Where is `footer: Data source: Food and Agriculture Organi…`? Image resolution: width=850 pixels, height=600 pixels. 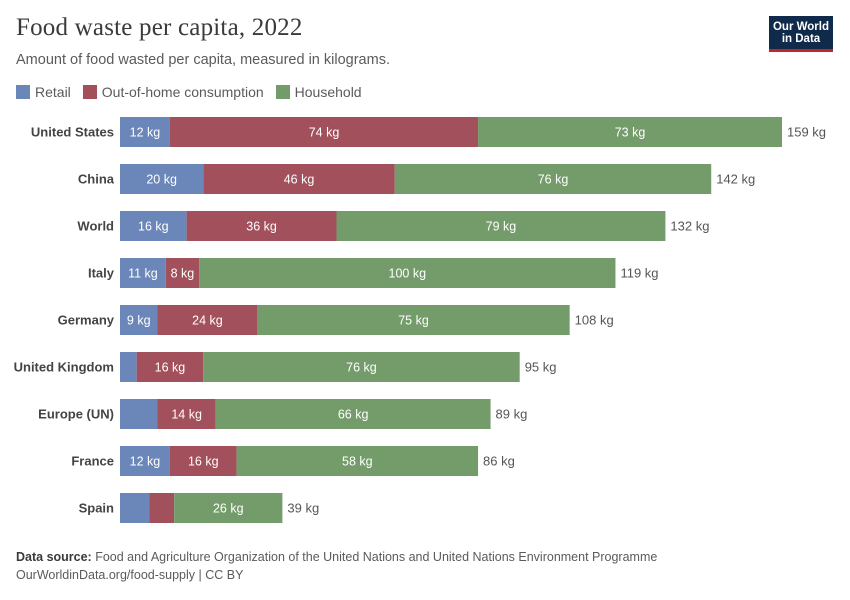
footer: Data source: Food and Agriculture Organi… is located at coordinates (336, 566).